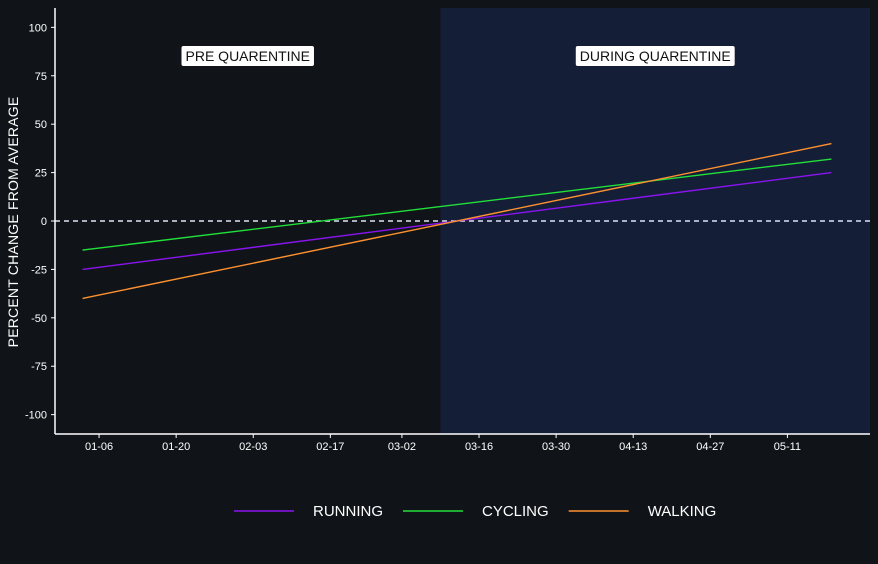  I want to click on y-tick-label: 100, so click(38, 28).